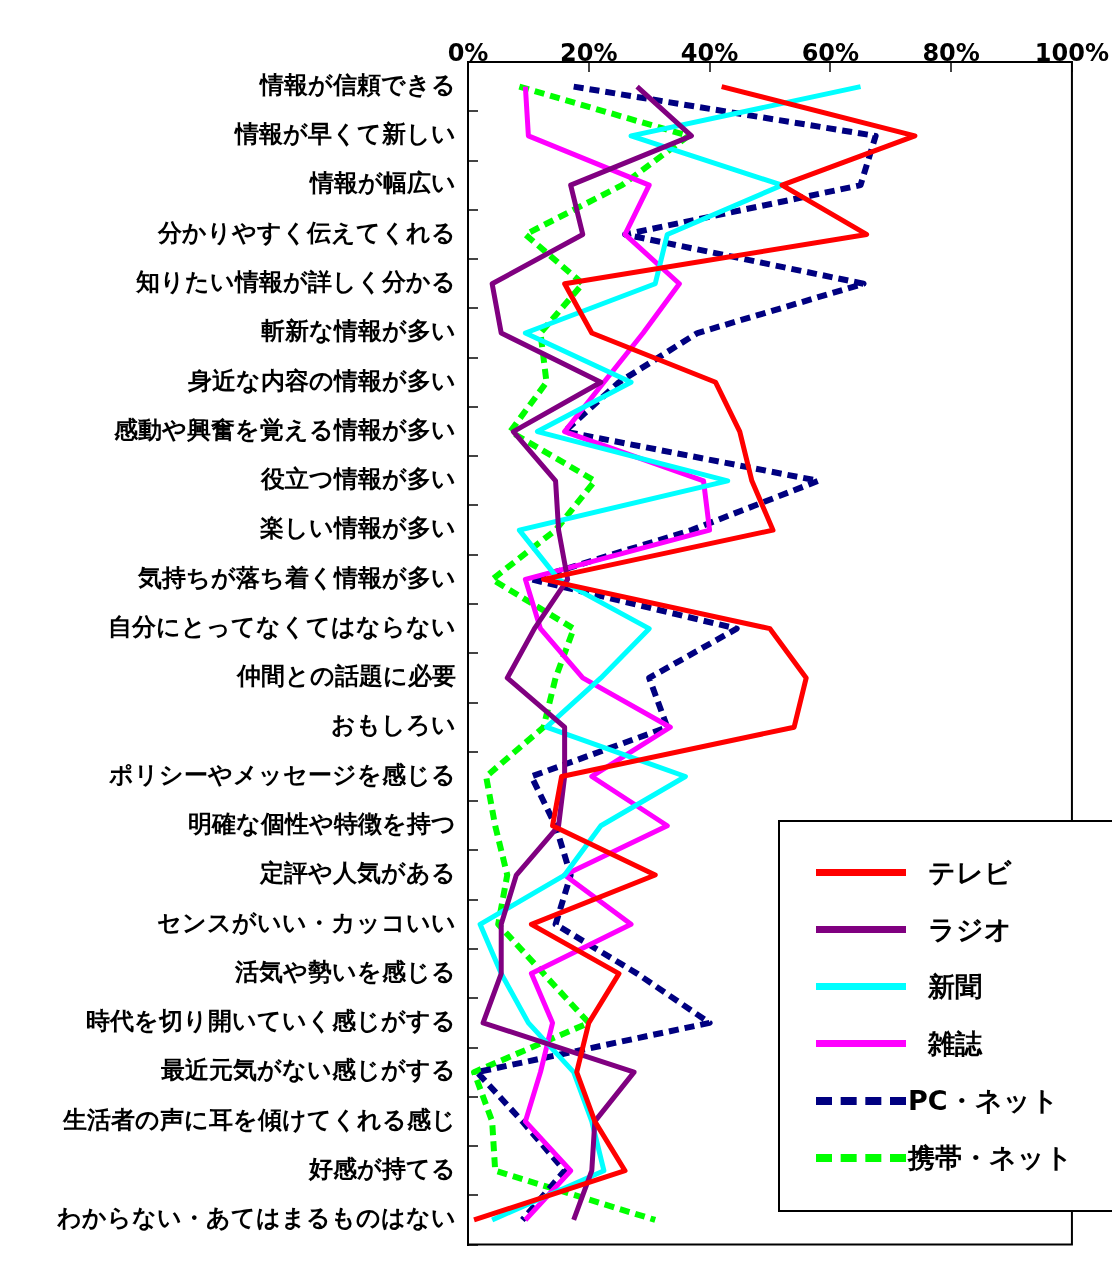 Image resolution: width=1112 pixels, height=1281 pixels. Describe the element at coordinates (970, 872) in the screenshot. I see `legend-label: テレビ` at that location.